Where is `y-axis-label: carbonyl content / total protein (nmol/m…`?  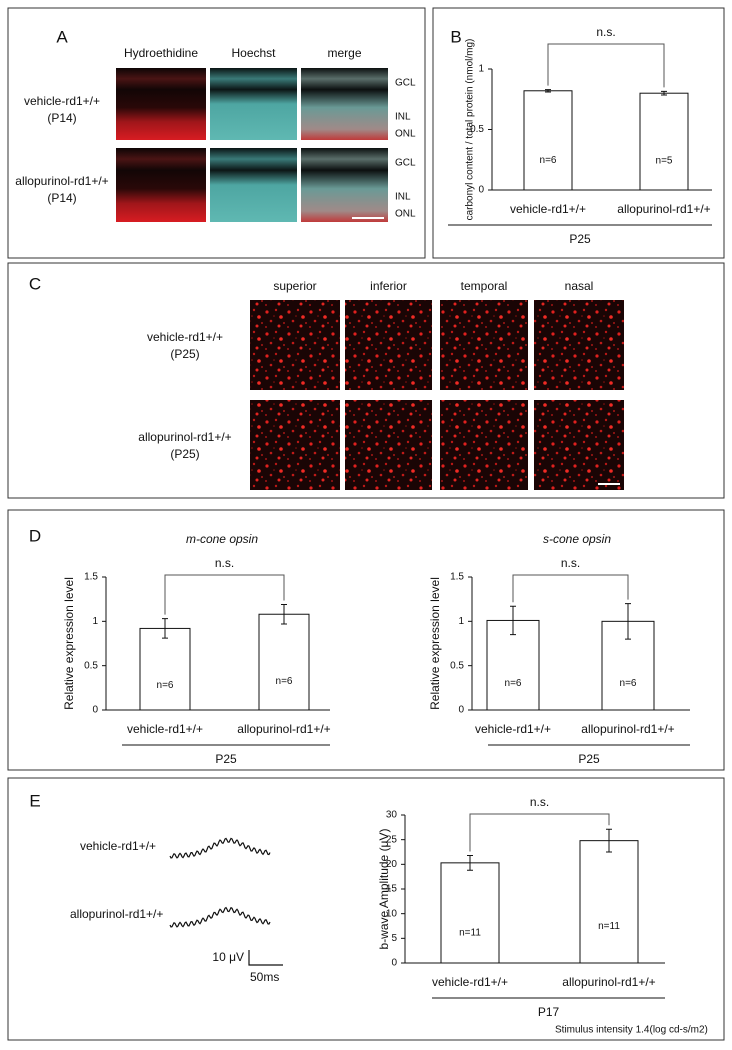 y-axis-label: carbonyl content / total protein (nmol/m… is located at coordinates (470, 130).